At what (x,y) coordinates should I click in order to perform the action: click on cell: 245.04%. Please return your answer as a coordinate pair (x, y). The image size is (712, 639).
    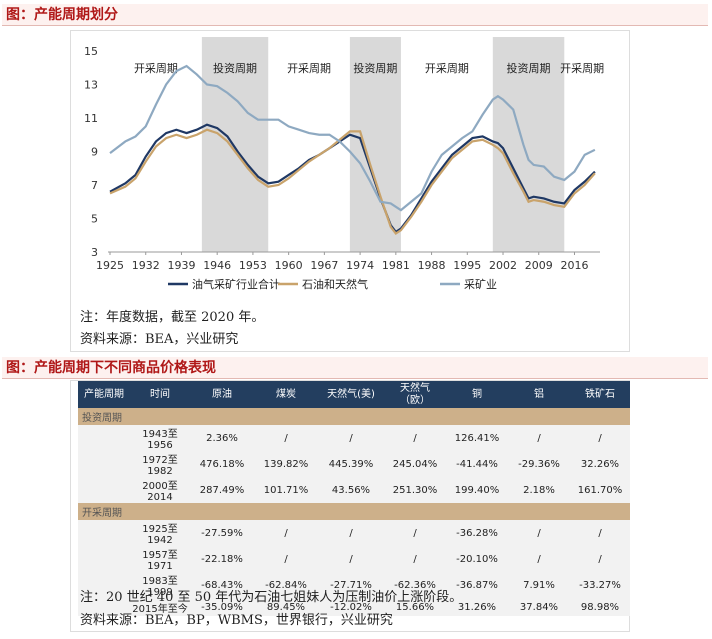
    Looking at the image, I should click on (415, 464).